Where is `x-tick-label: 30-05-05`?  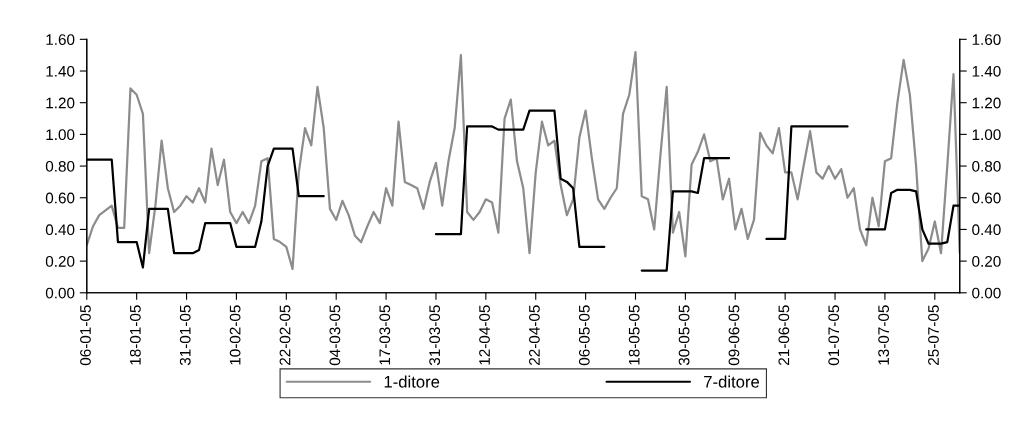 x-tick-label: 30-05-05 is located at coordinates (684, 335).